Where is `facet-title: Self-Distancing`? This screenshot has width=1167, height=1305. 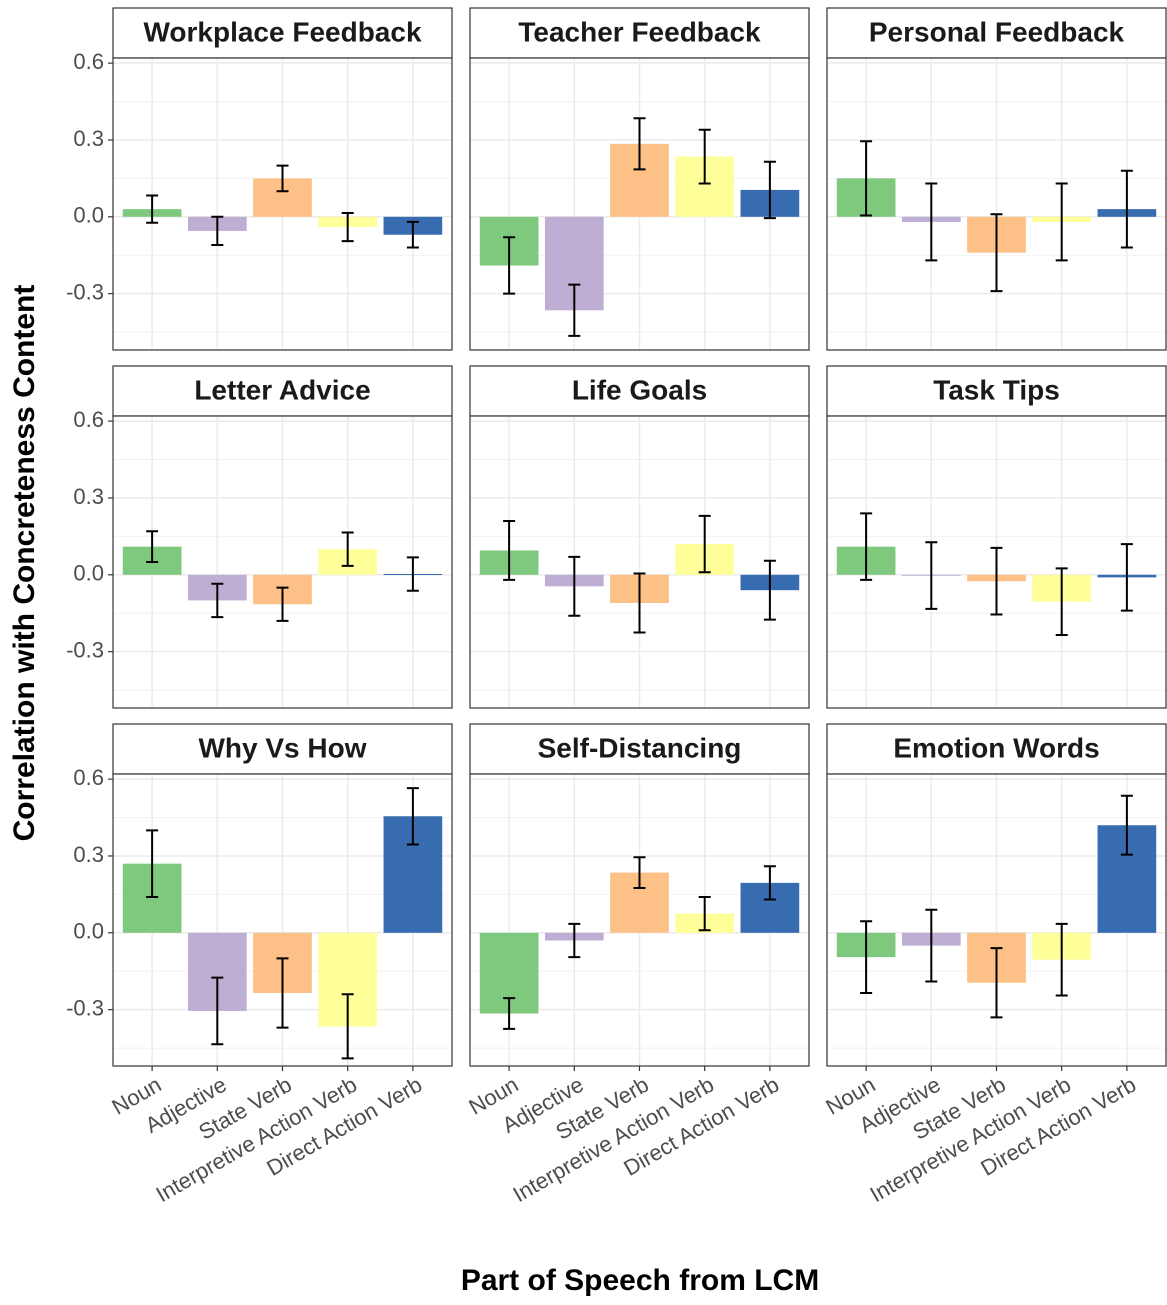 facet-title: Self-Distancing is located at coordinates (640, 747).